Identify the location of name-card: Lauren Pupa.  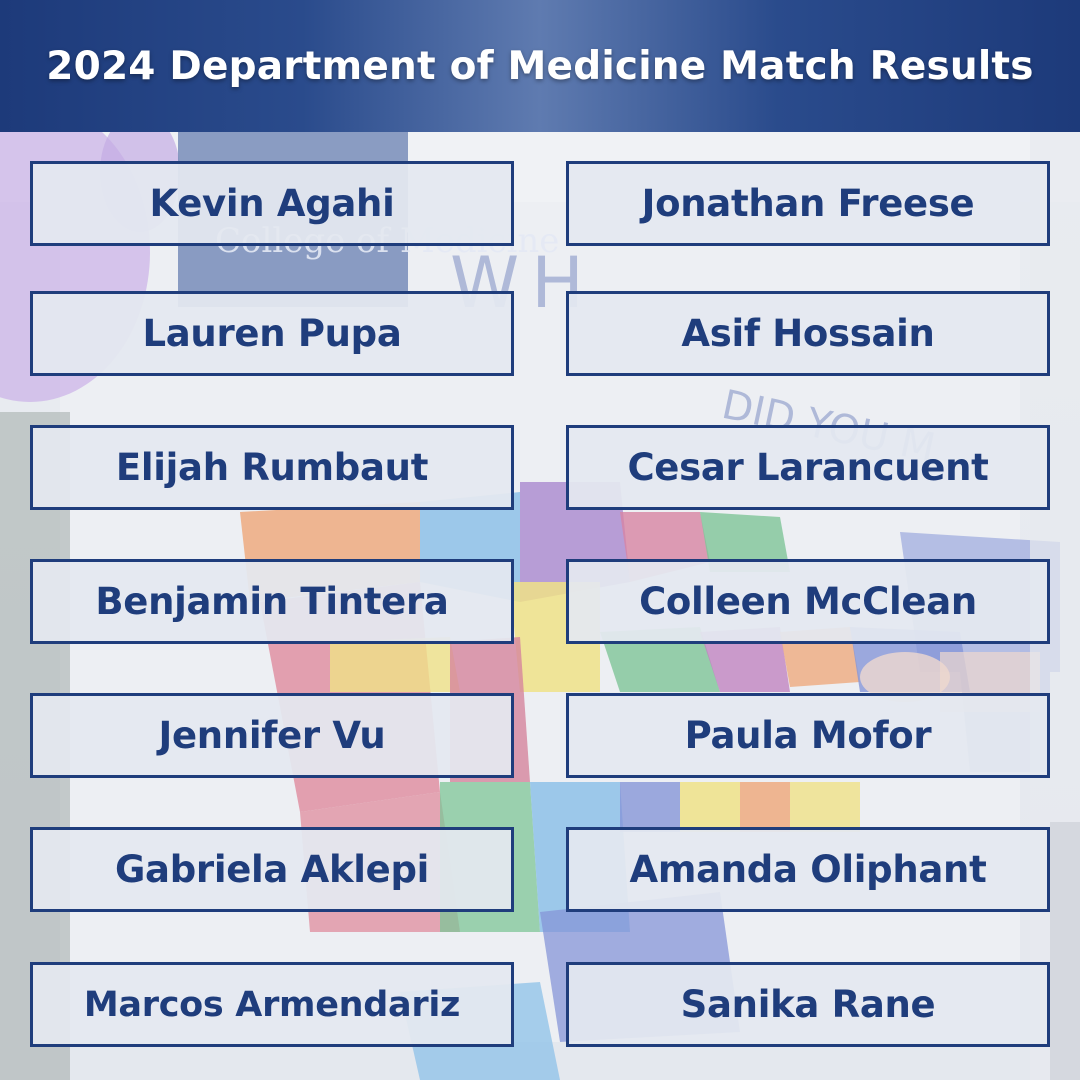
(272, 333).